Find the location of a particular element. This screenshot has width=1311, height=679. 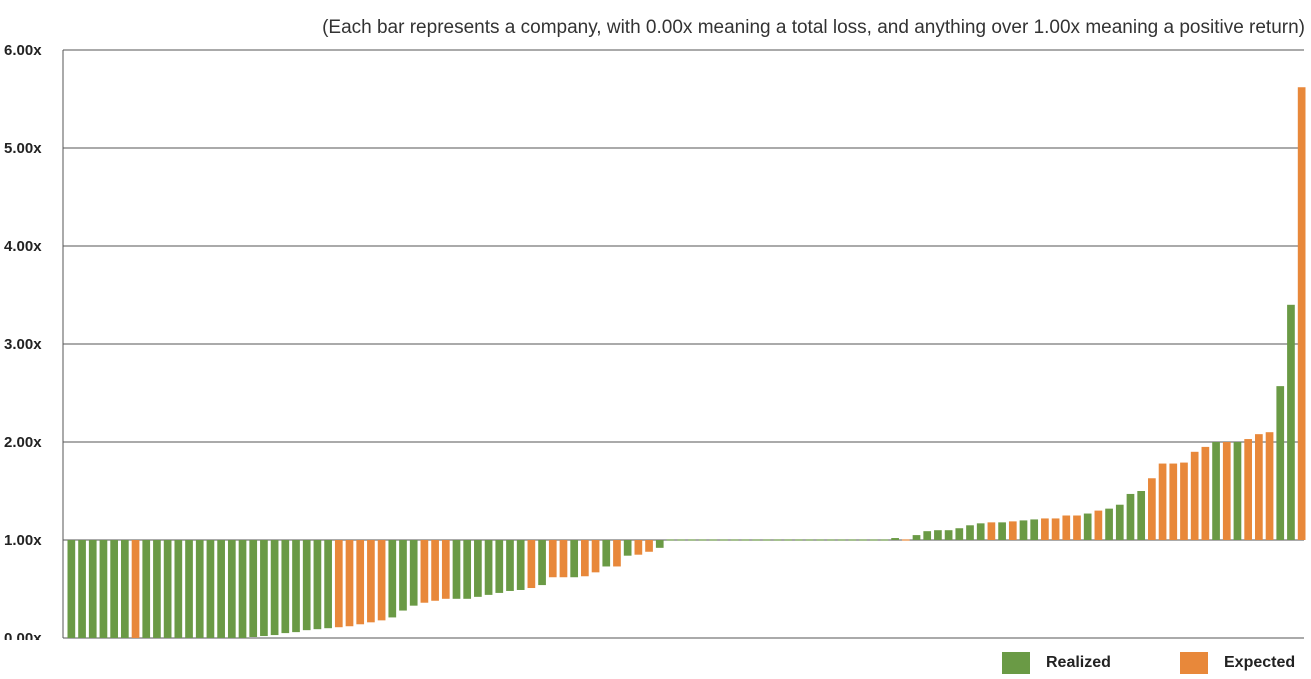

y-tick-label: 3.00x is located at coordinates (23, 344).